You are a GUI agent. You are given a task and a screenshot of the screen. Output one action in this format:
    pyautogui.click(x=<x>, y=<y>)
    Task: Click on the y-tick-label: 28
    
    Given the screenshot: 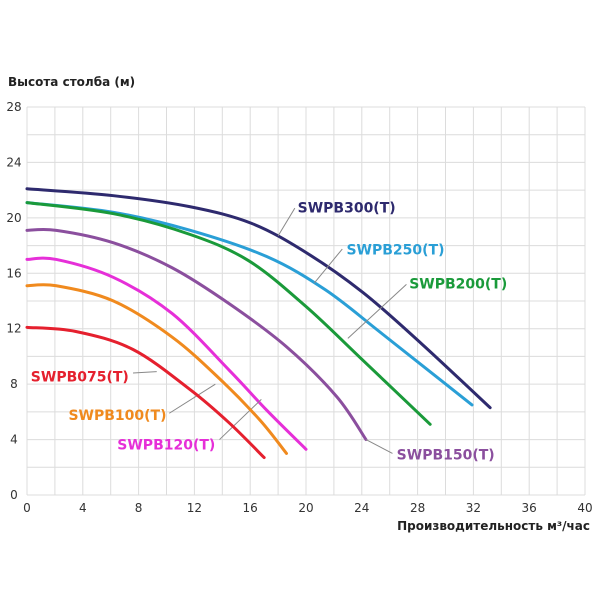 What is the action you would take?
    pyautogui.click(x=13, y=107)
    